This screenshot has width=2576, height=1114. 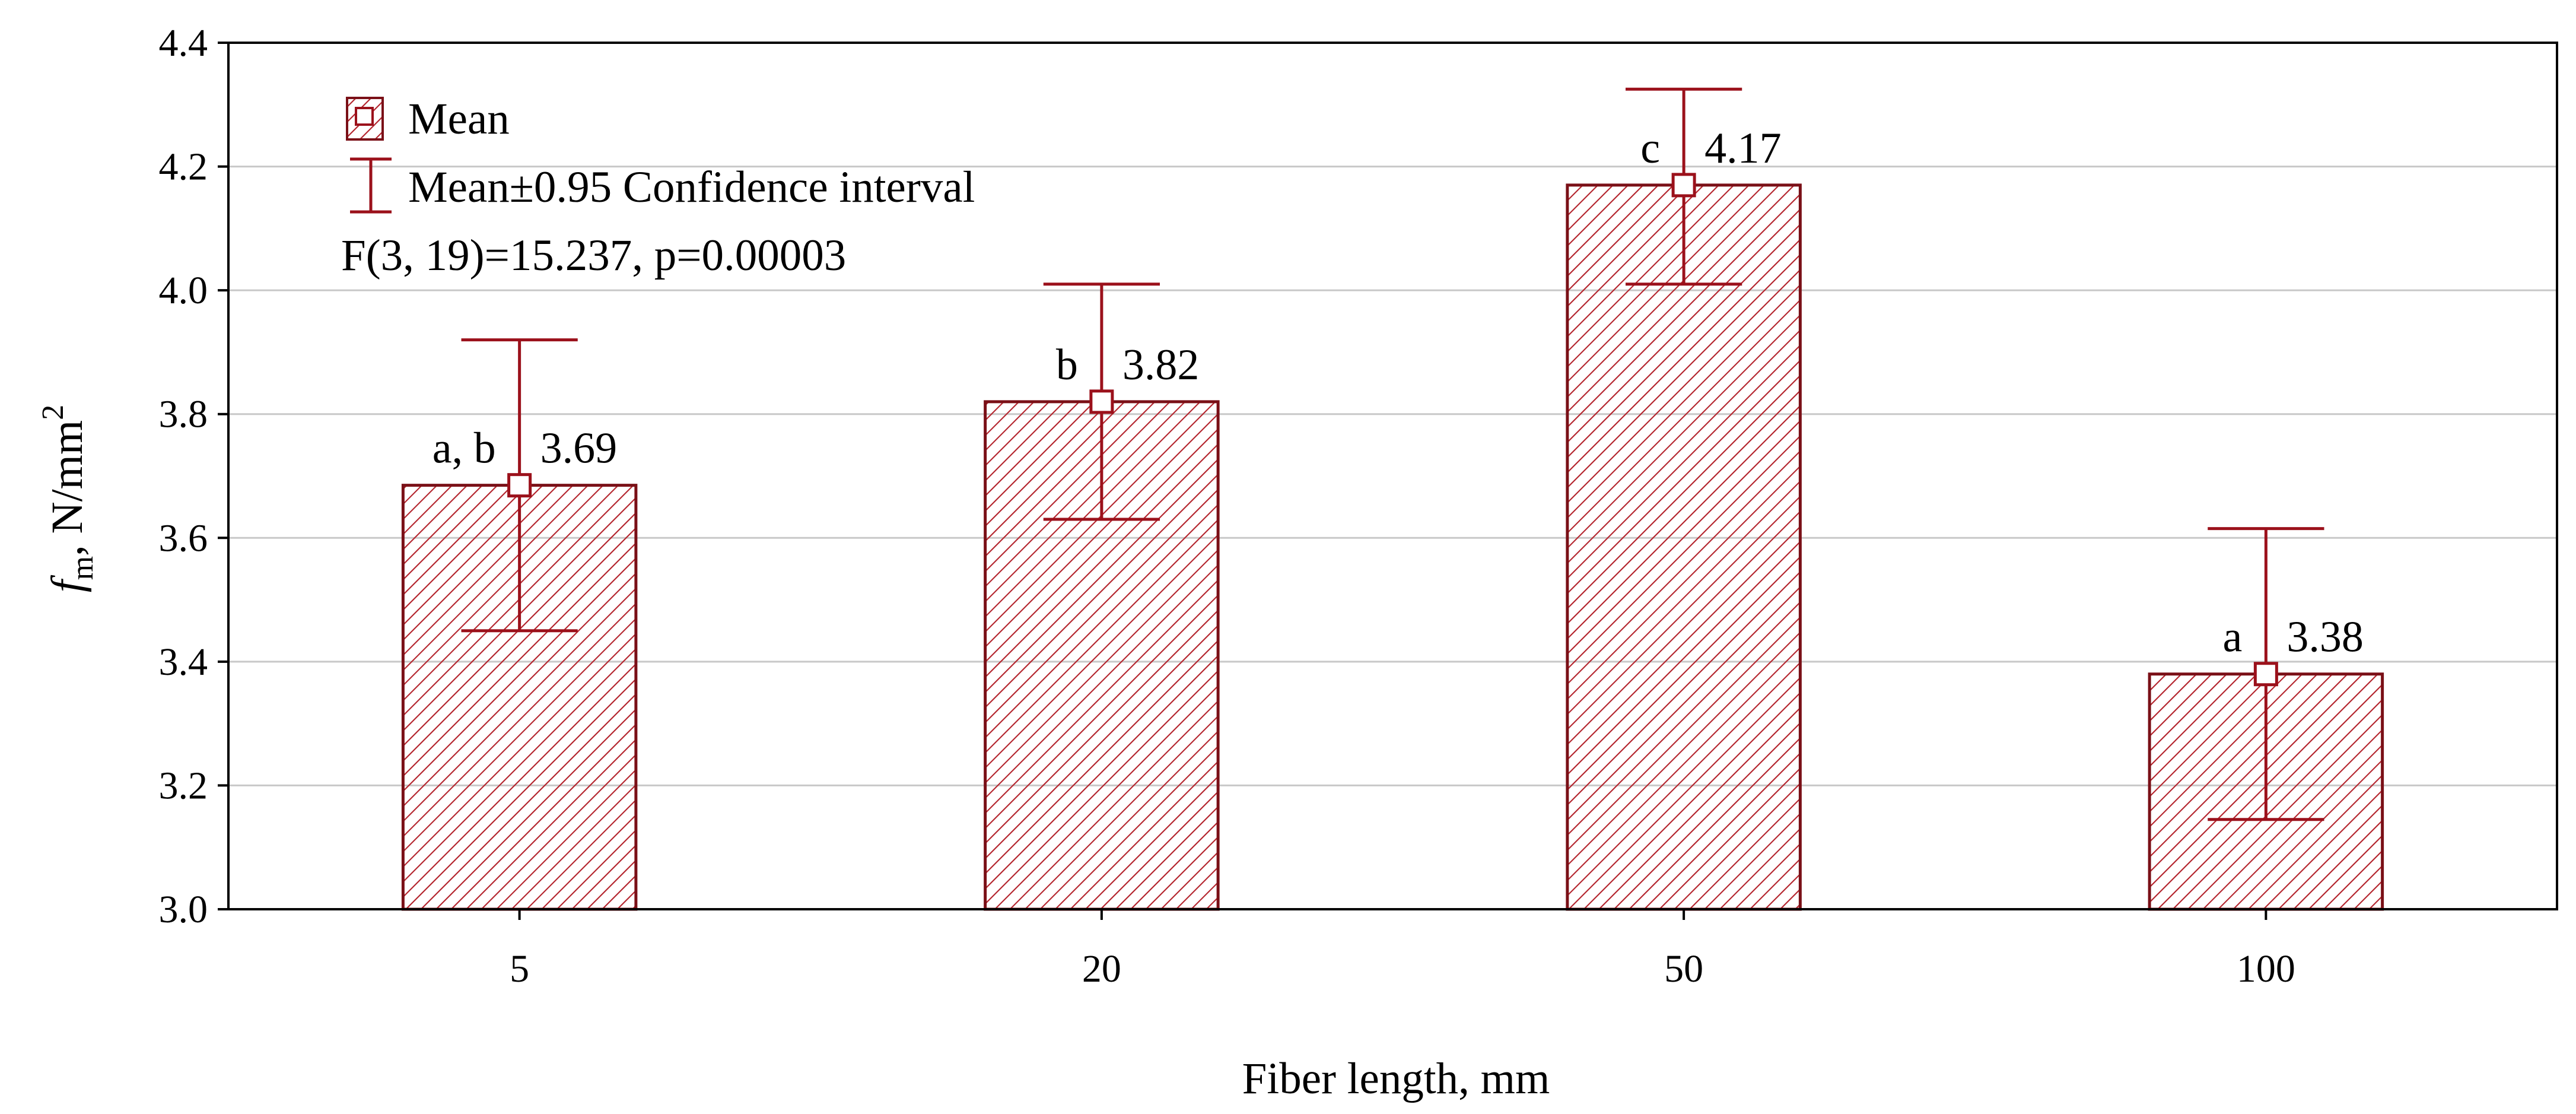 I want to click on x-tick-label: 100, so click(x=2266, y=969).